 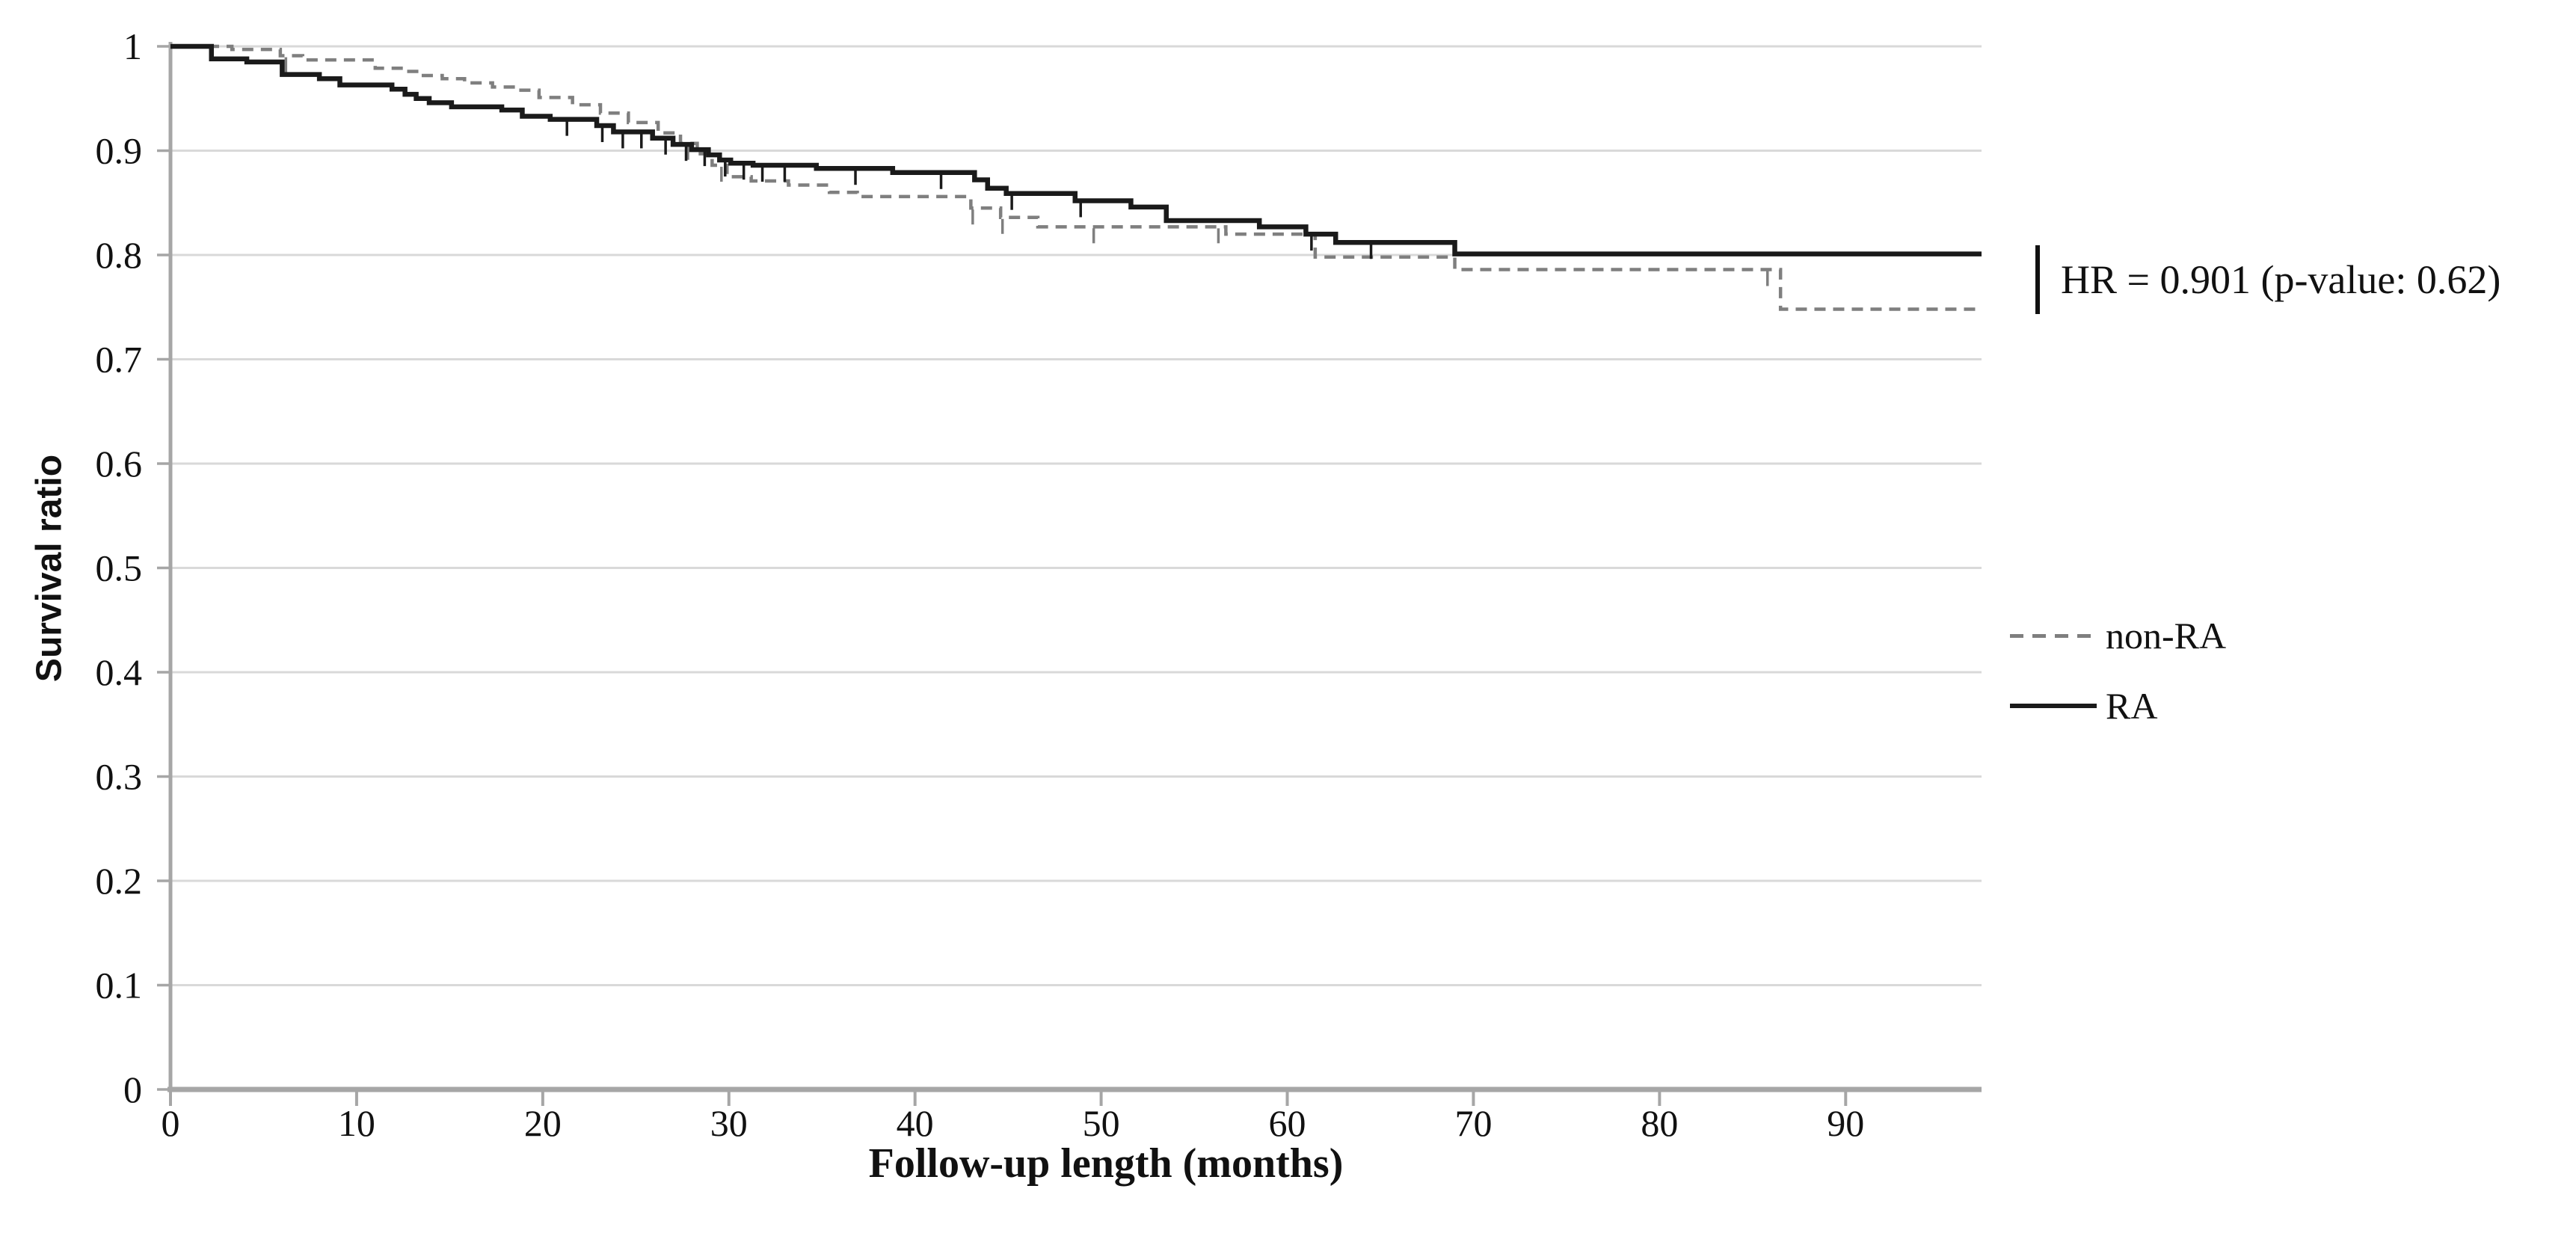 I want to click on x-tick-label: 10, so click(x=356, y=1123).